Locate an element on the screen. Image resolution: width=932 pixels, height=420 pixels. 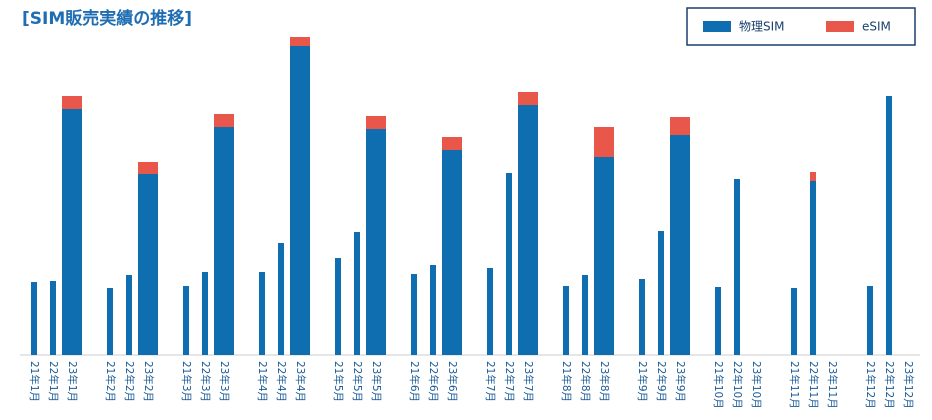
x-tick-label: 23年5月 is located at coordinates (376, 381).